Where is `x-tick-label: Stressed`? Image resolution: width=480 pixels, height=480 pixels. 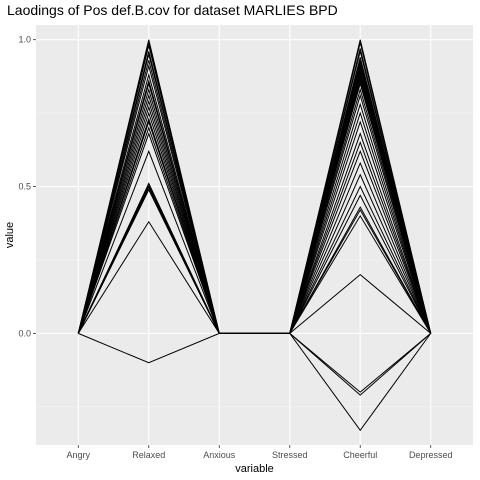
x-tick-label: Stressed is located at coordinates (290, 455).